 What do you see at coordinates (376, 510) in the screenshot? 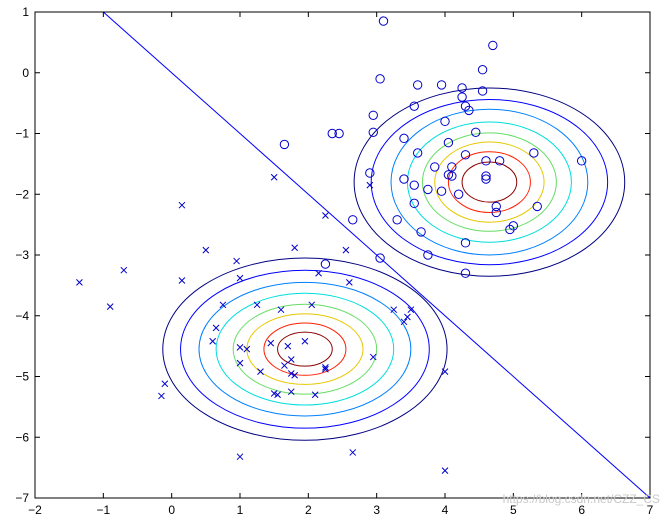
I see `x-tick-label: 3` at bounding box center [376, 510].